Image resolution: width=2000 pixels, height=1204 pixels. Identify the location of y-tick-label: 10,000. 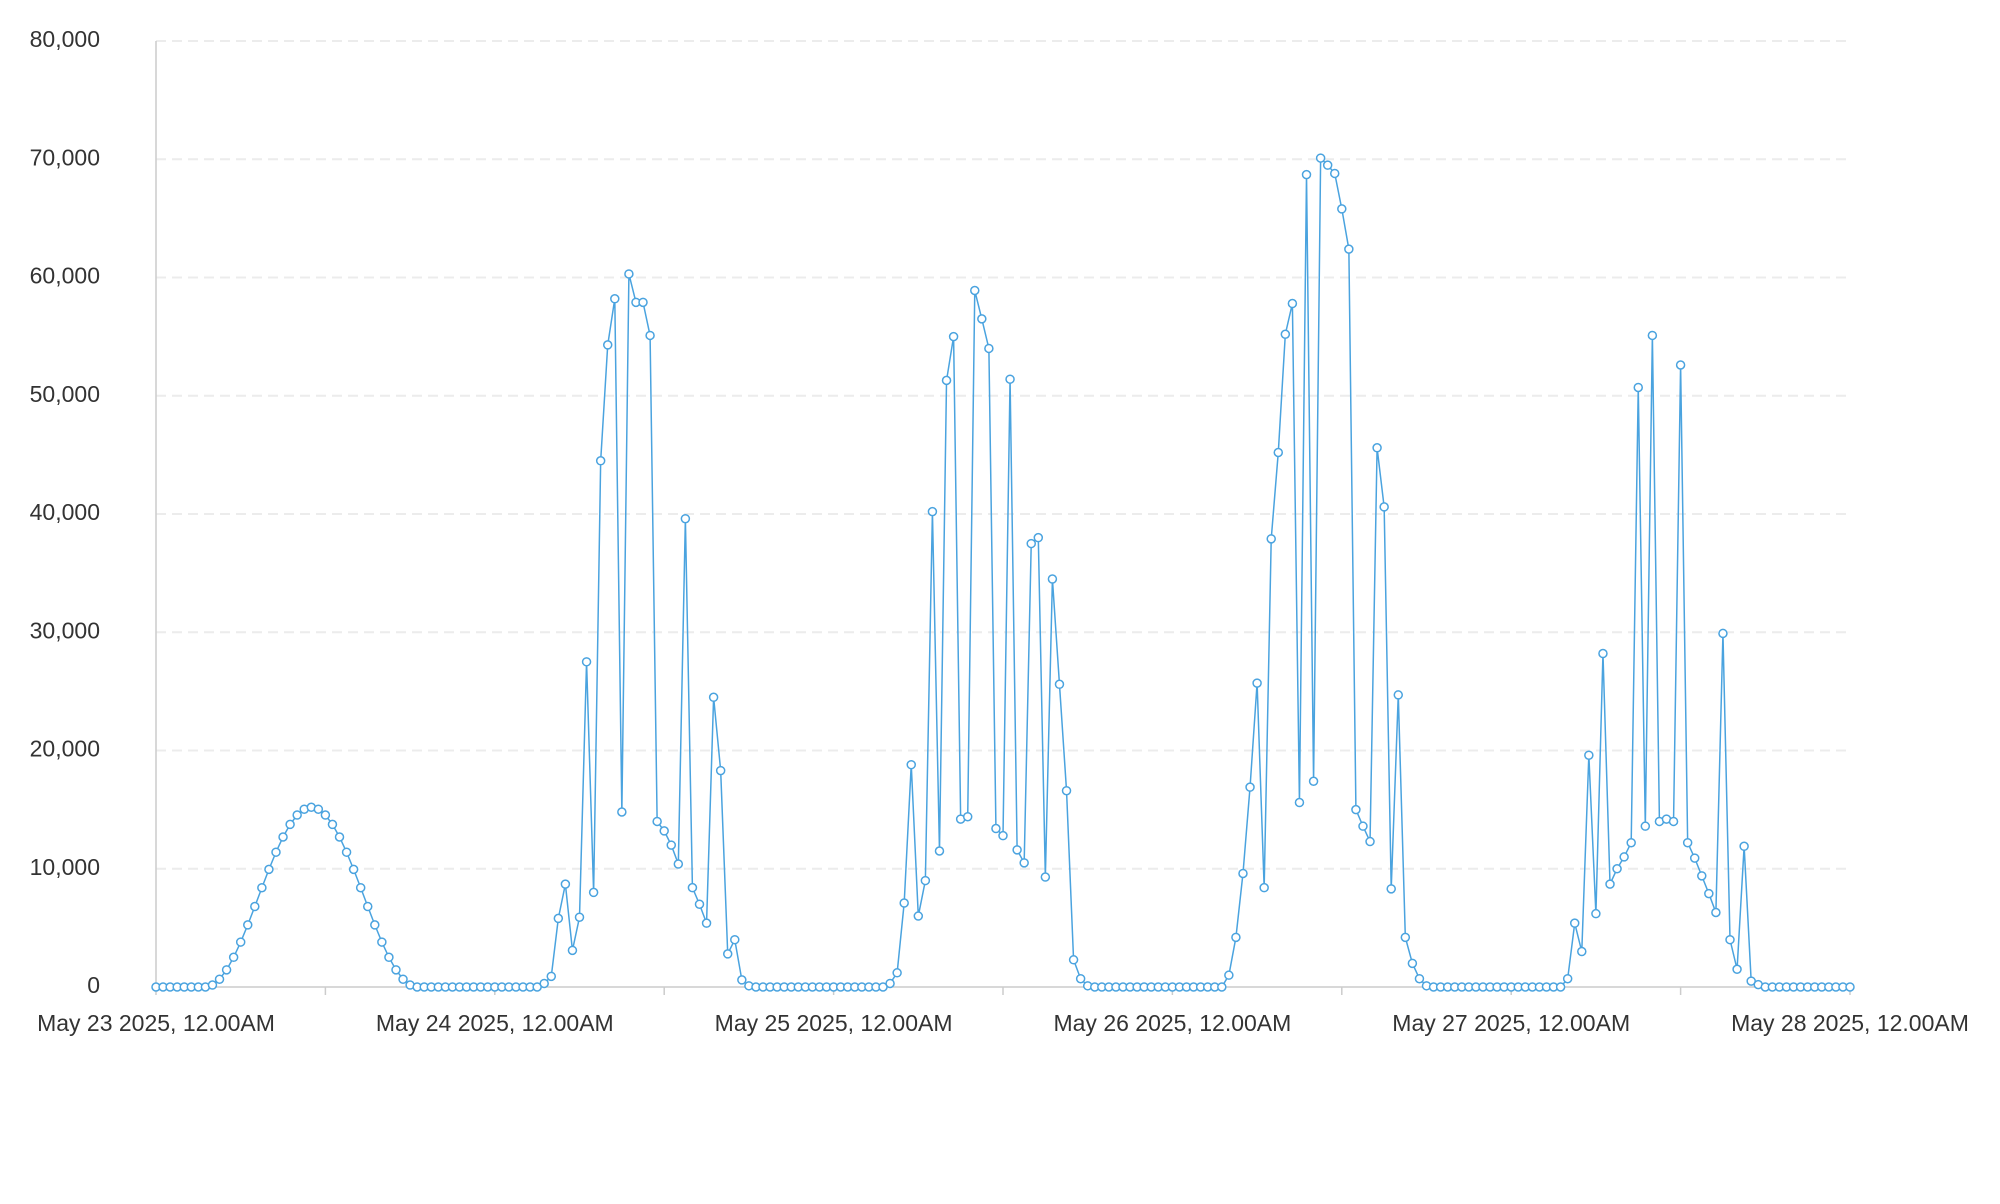
(65, 867).